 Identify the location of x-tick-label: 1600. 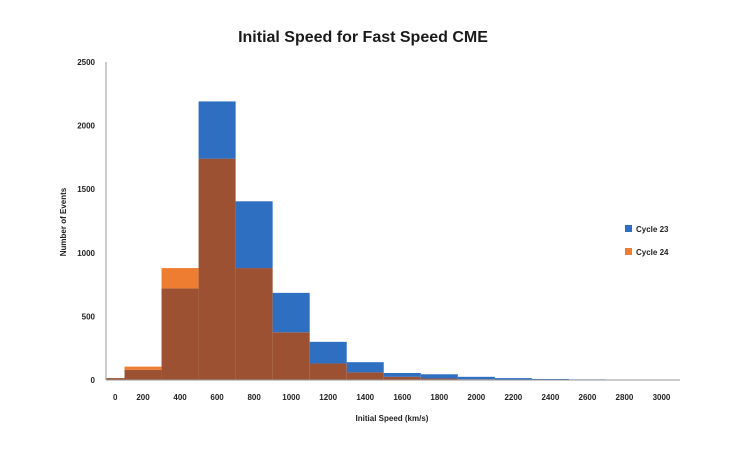
(402, 397).